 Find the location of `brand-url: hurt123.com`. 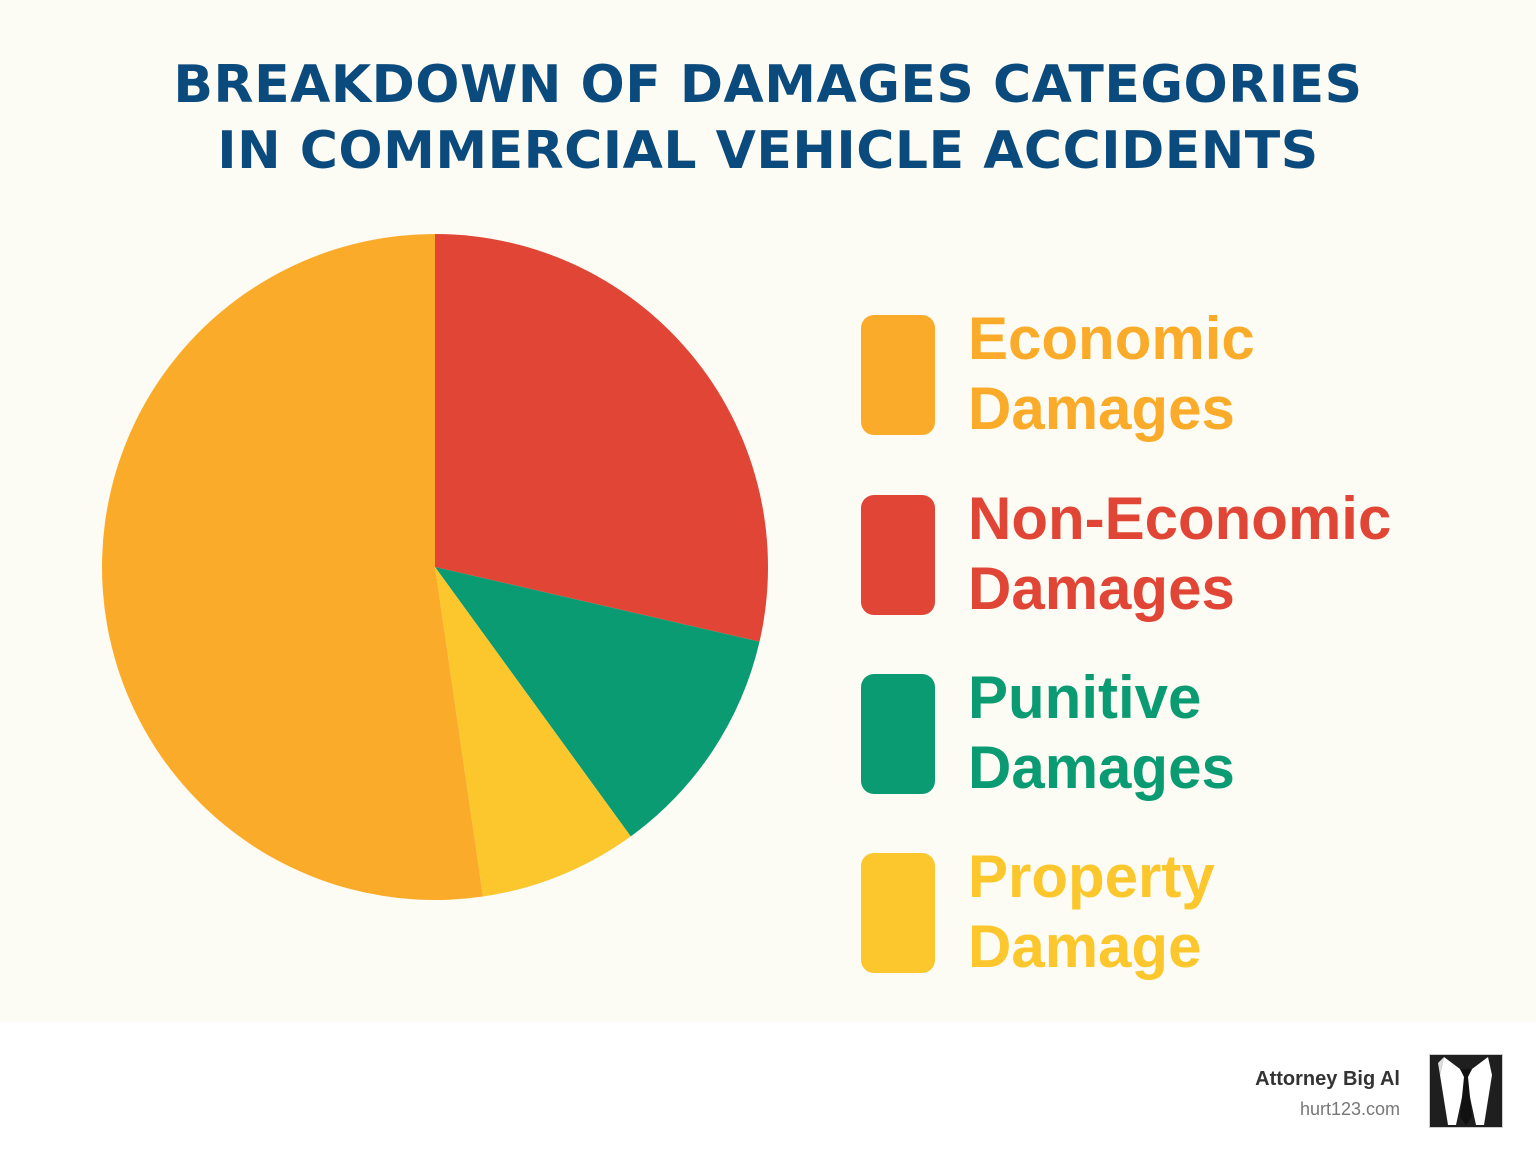

brand-url: hurt123.com is located at coordinates (1349, 1109).